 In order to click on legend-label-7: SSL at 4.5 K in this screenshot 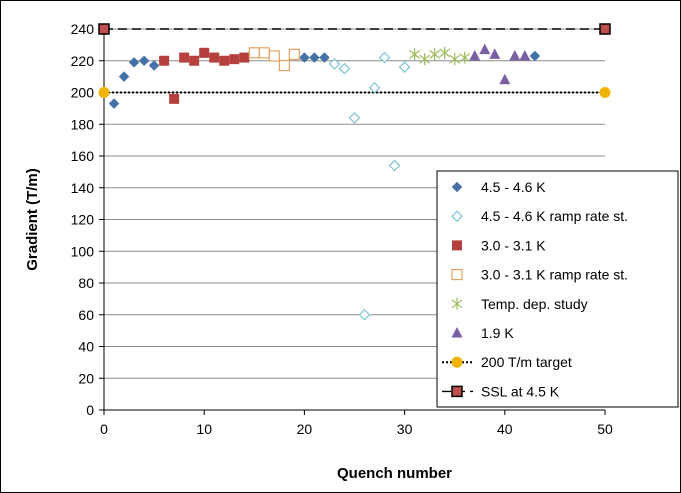, I will do `click(520, 391)`.